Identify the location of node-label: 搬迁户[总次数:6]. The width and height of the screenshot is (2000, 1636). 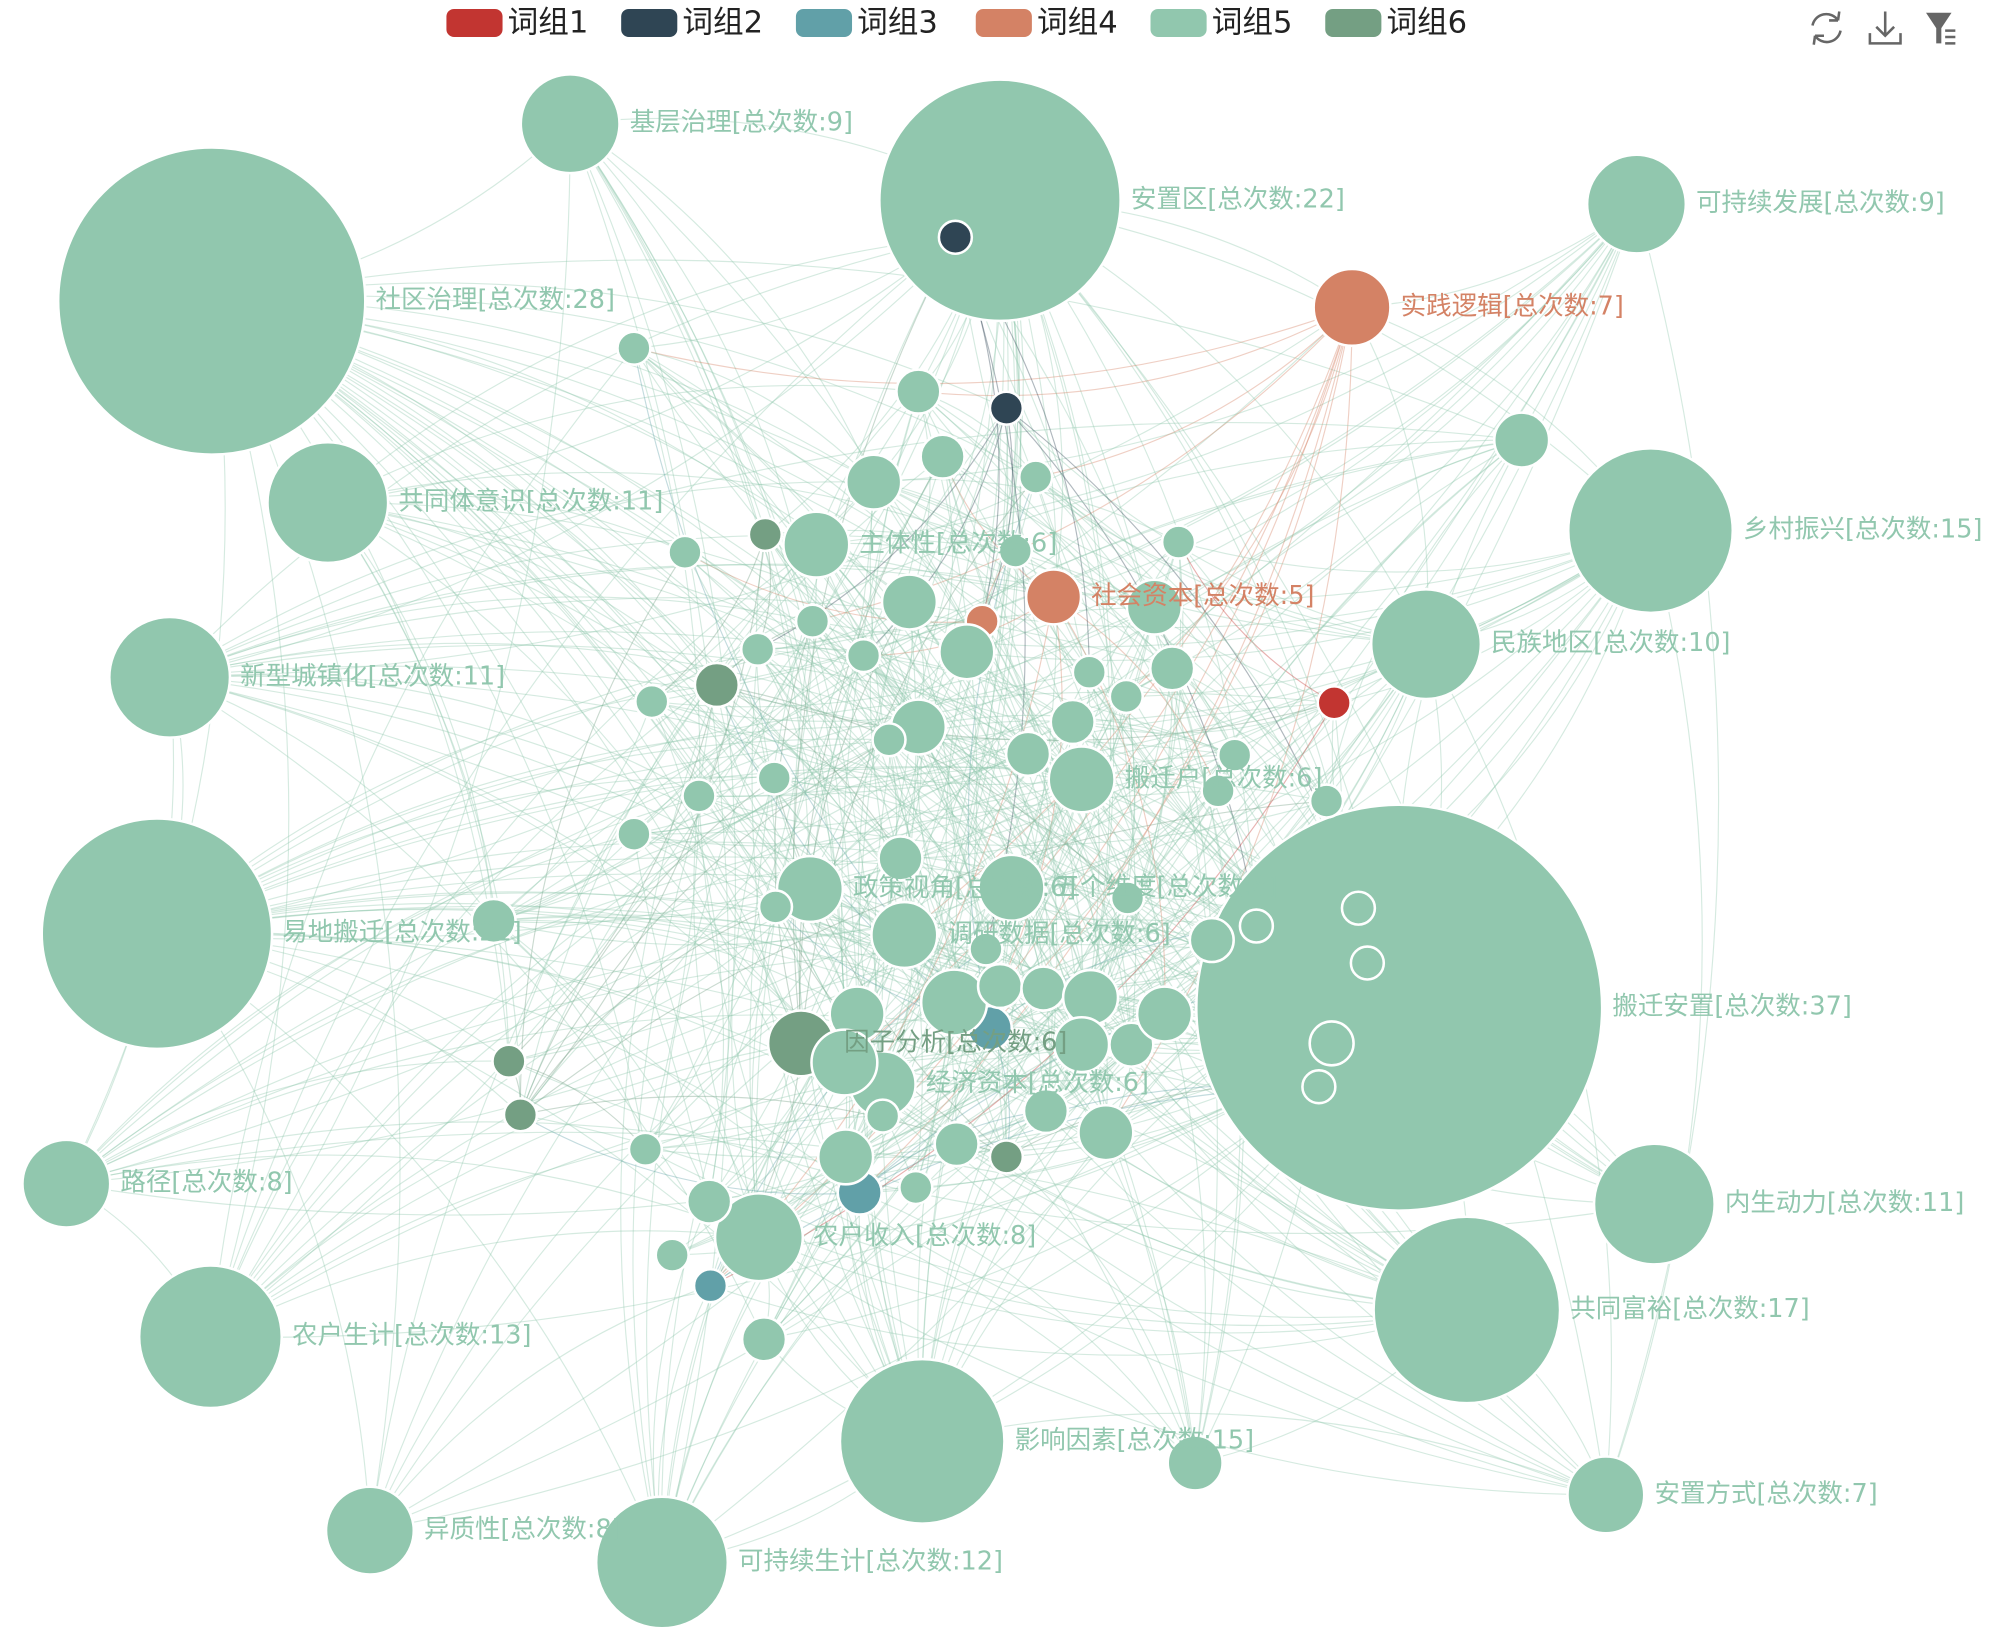
(1224, 778).